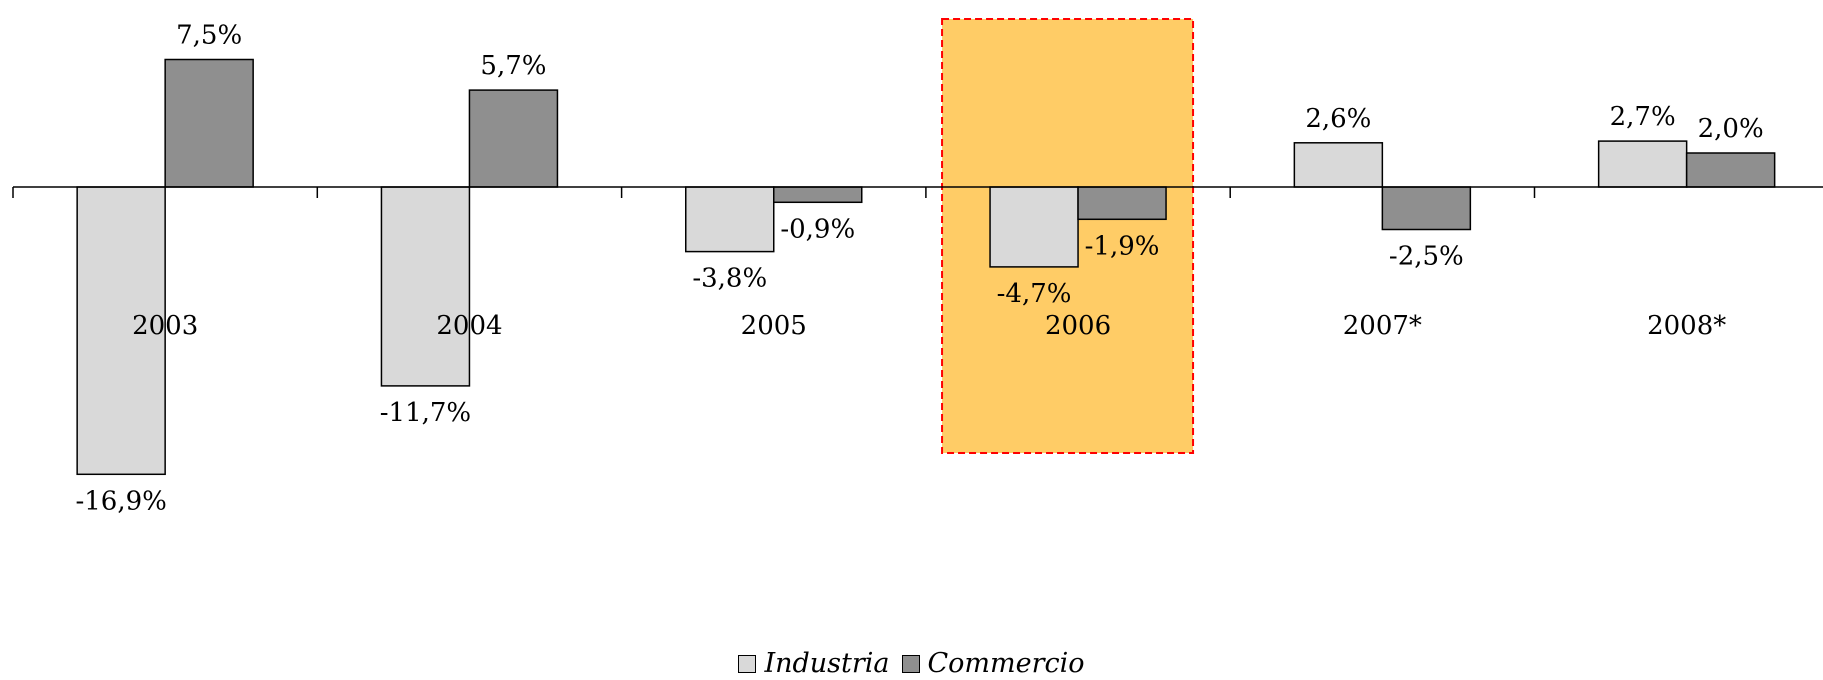 Image resolution: width=1823 pixels, height=680 pixels. I want to click on x-tick-label-2006: 2006, so click(1078, 326).